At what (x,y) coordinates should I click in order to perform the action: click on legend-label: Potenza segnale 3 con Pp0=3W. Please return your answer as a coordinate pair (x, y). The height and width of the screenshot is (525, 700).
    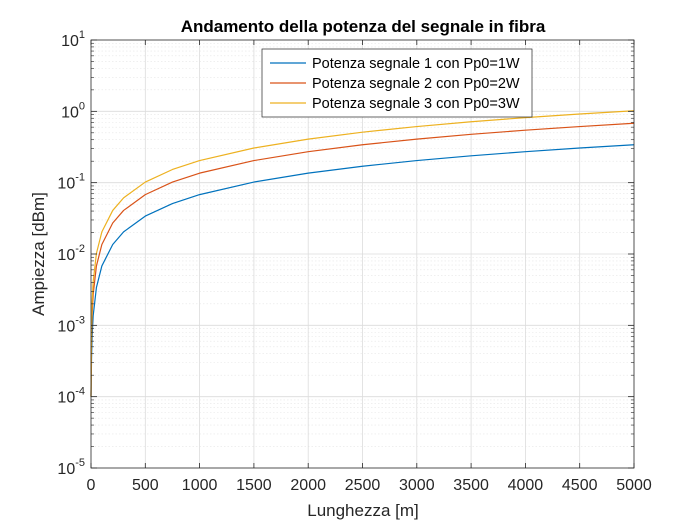
    Looking at the image, I should click on (416, 104).